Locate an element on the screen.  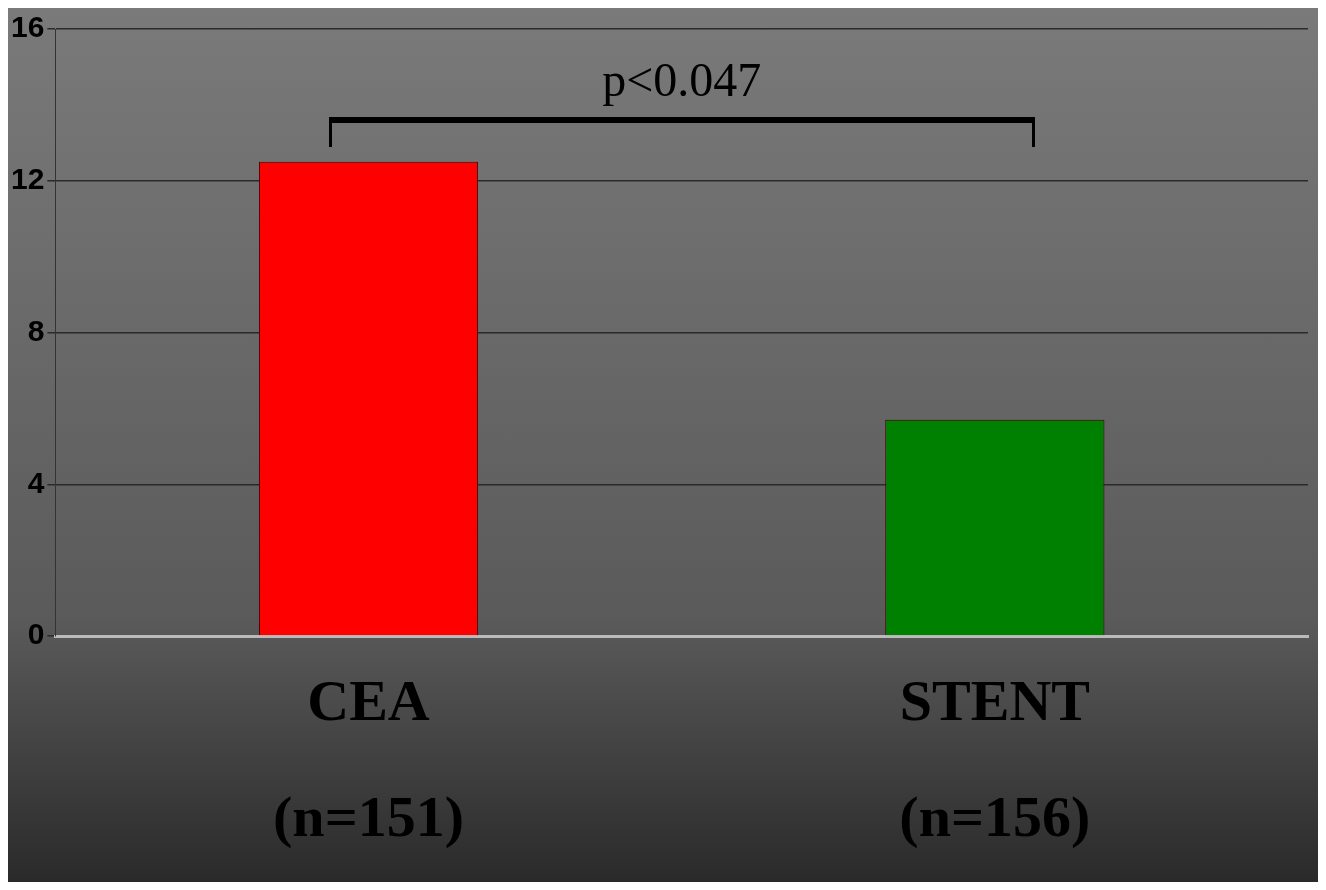
y-tick-label: 16 is located at coordinates (27, 27).